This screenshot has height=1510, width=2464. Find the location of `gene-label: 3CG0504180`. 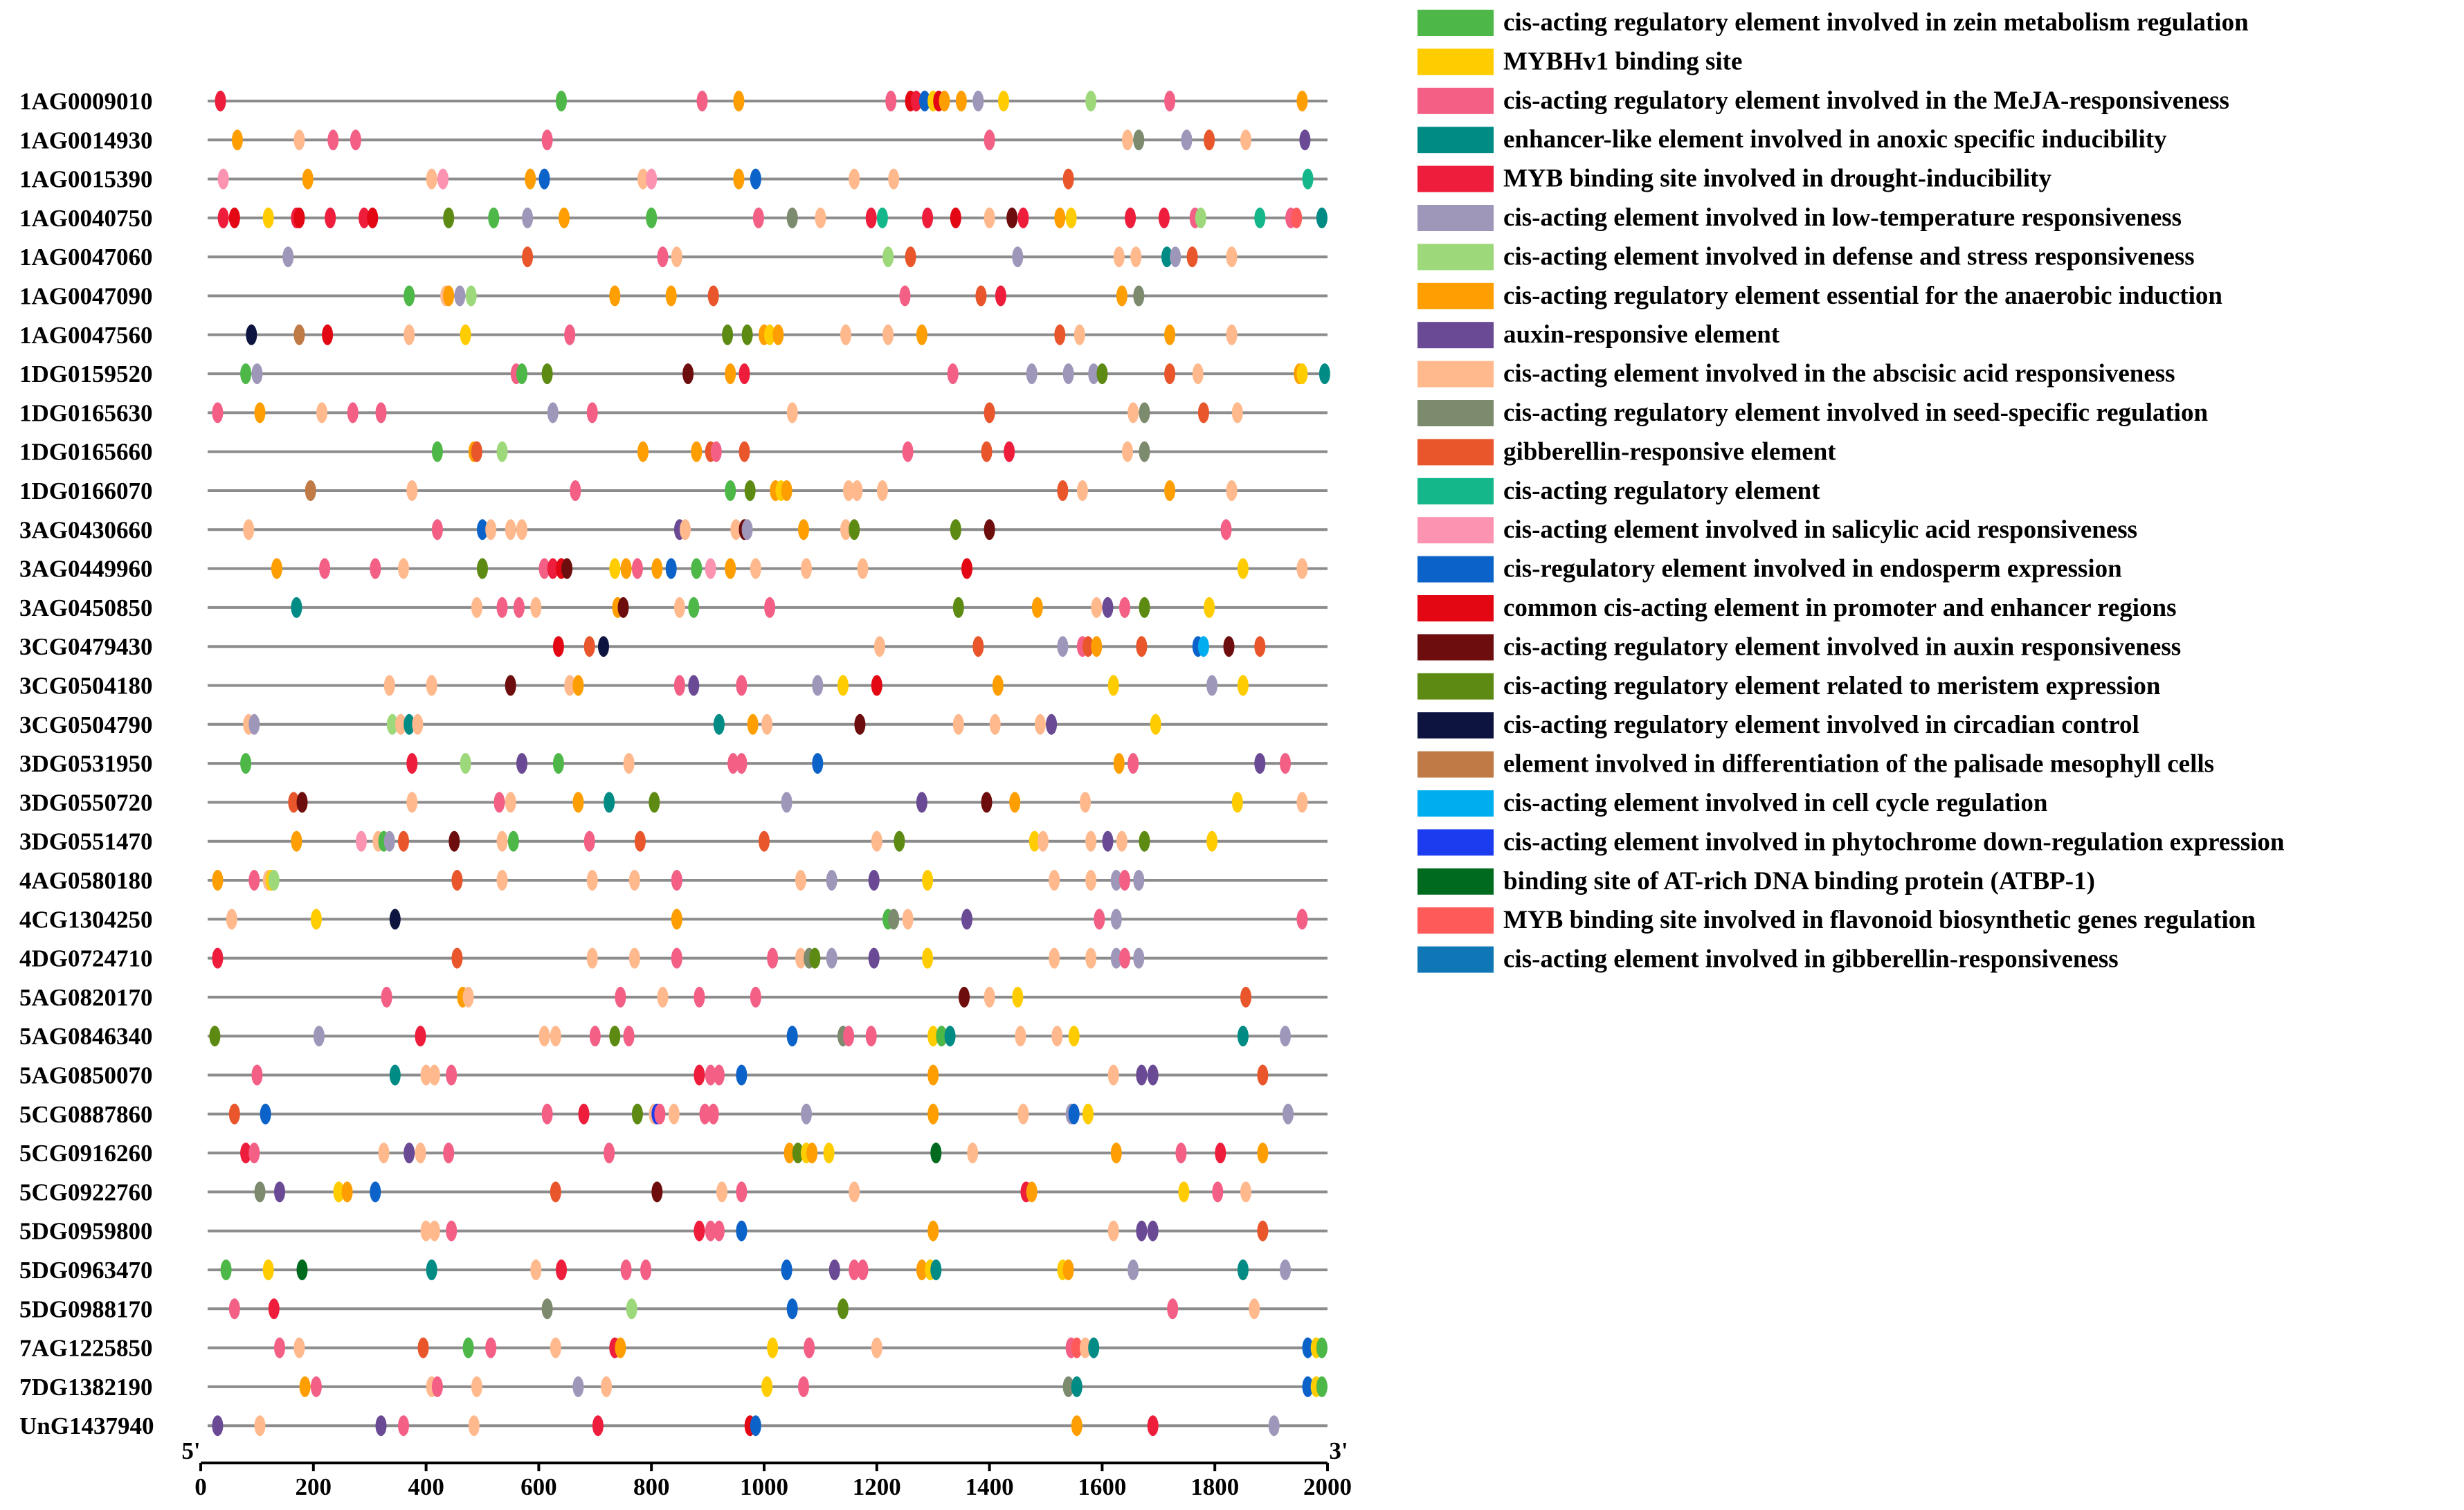

gene-label: 3CG0504180 is located at coordinates (86, 686).